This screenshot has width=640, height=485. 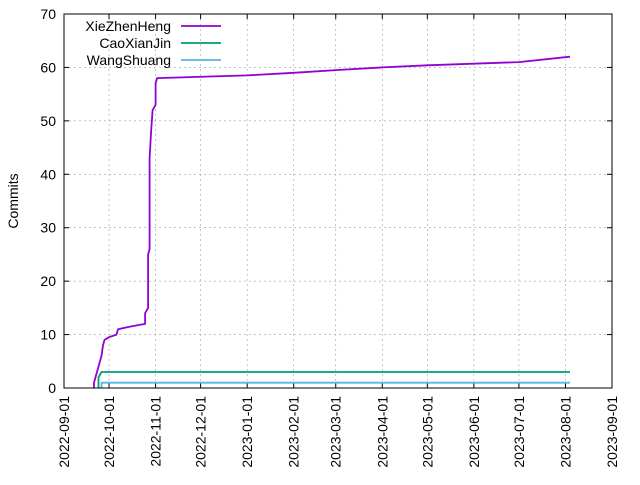 What do you see at coordinates (294, 432) in the screenshot?
I see `x-tick-label: 2023-02-01` at bounding box center [294, 432].